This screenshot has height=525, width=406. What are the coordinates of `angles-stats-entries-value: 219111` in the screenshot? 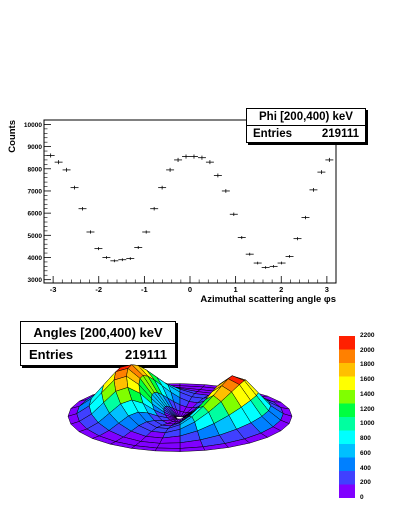 It's located at (146, 354).